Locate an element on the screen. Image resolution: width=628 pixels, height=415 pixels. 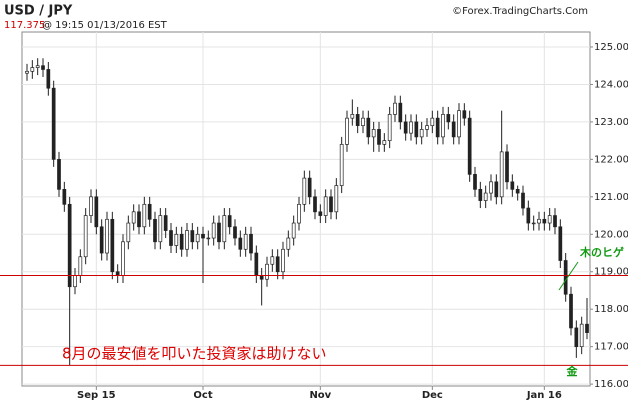
annotation: 金 is located at coordinates (572, 371).